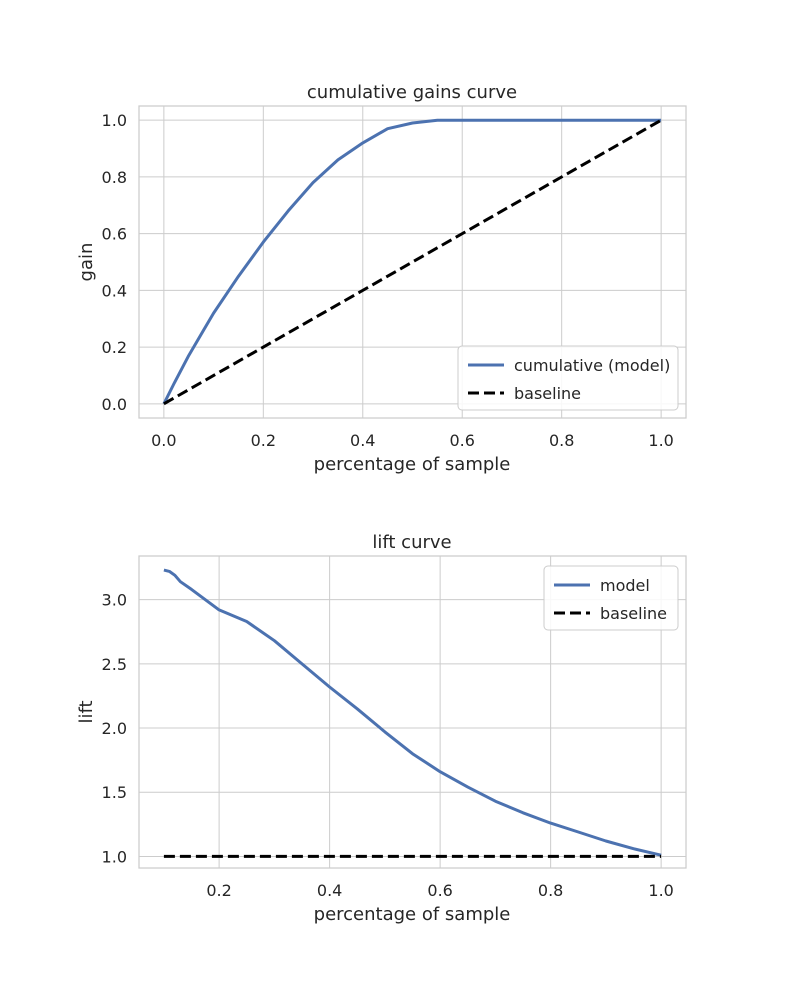 This screenshot has height=1000, width=800. Describe the element at coordinates (412, 92) in the screenshot. I see `gains-title: cumulative gains curve` at that location.